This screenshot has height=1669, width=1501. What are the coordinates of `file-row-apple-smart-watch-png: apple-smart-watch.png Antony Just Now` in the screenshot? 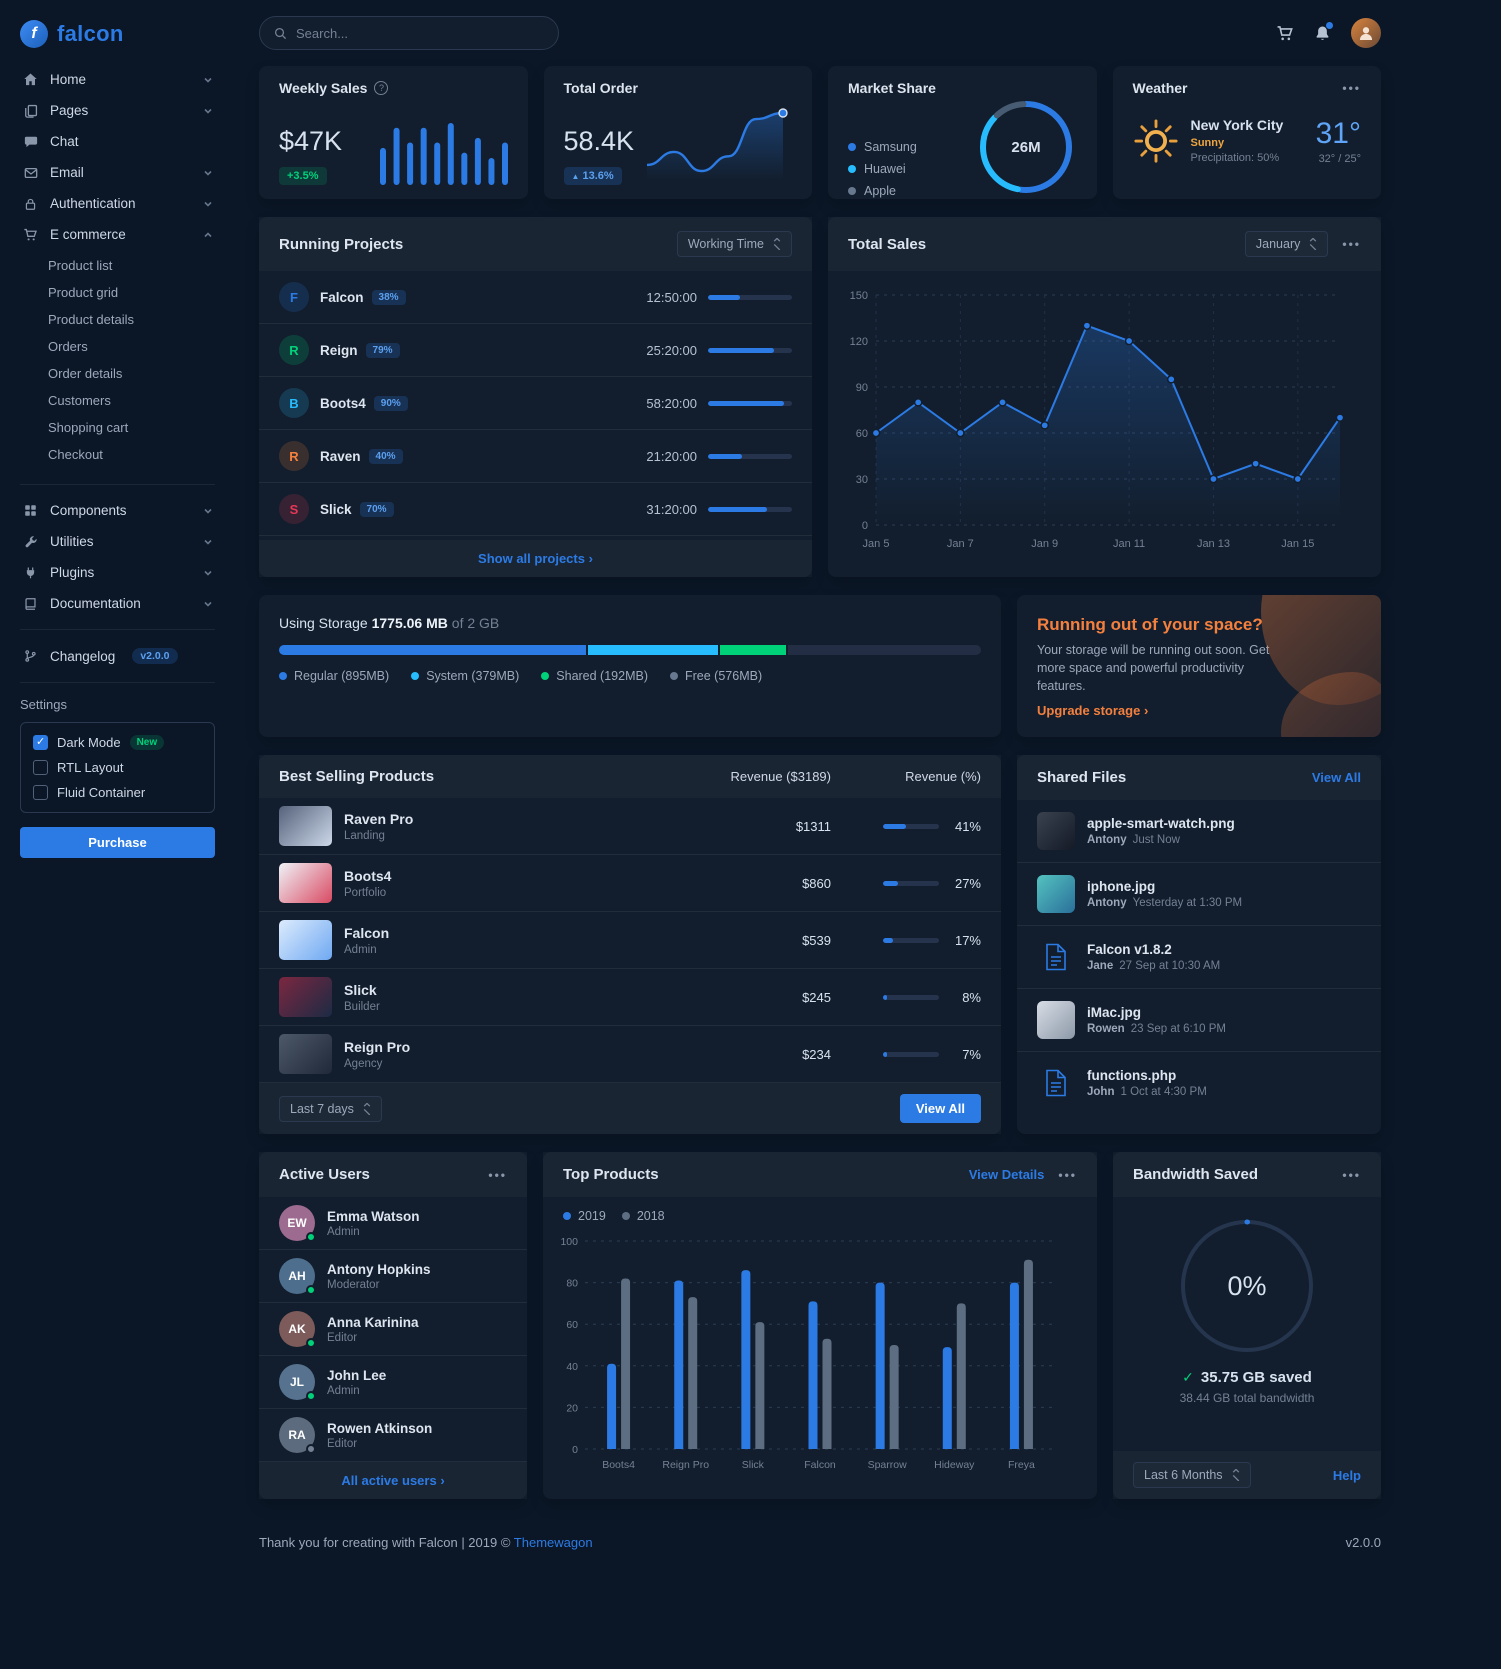 It's located at (1199, 831).